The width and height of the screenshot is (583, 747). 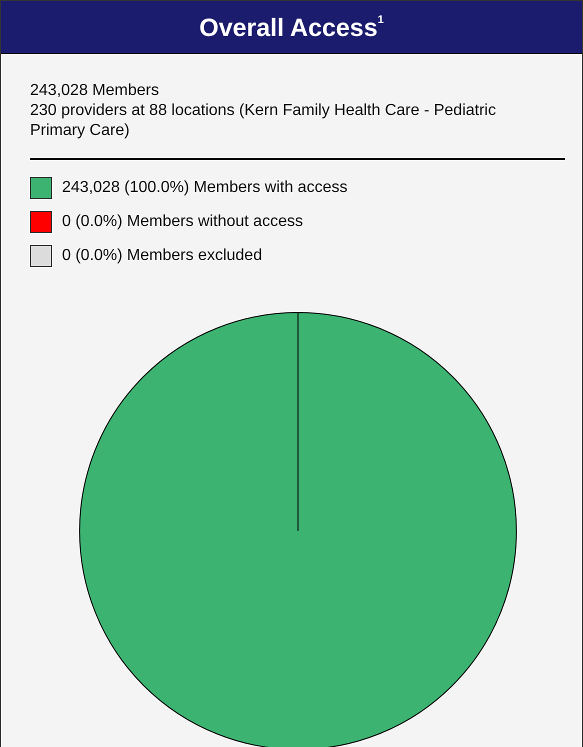 I want to click on chart-title: Overall Access$^{1}$, so click(x=291, y=27).